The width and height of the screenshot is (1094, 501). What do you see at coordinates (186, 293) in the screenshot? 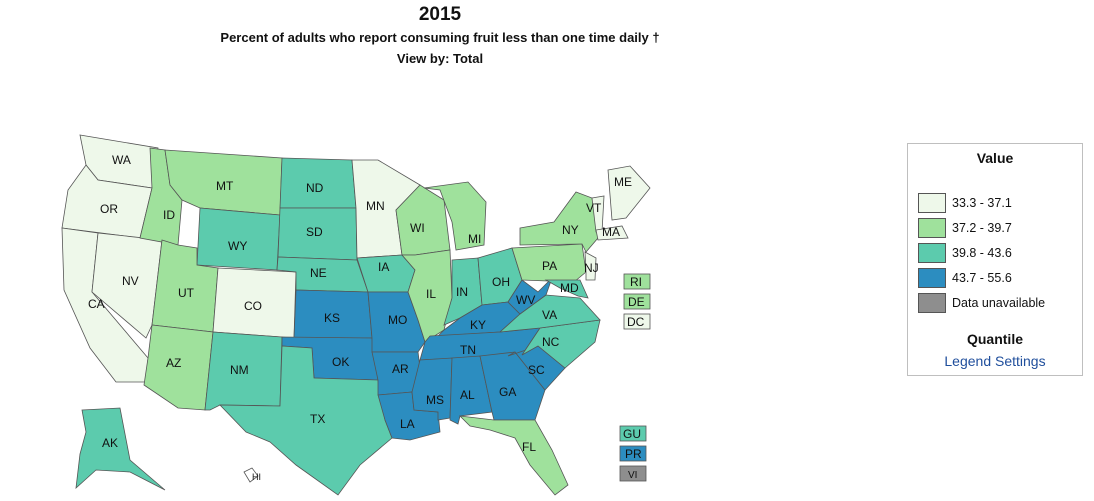
I see `label-UT: UT` at bounding box center [186, 293].